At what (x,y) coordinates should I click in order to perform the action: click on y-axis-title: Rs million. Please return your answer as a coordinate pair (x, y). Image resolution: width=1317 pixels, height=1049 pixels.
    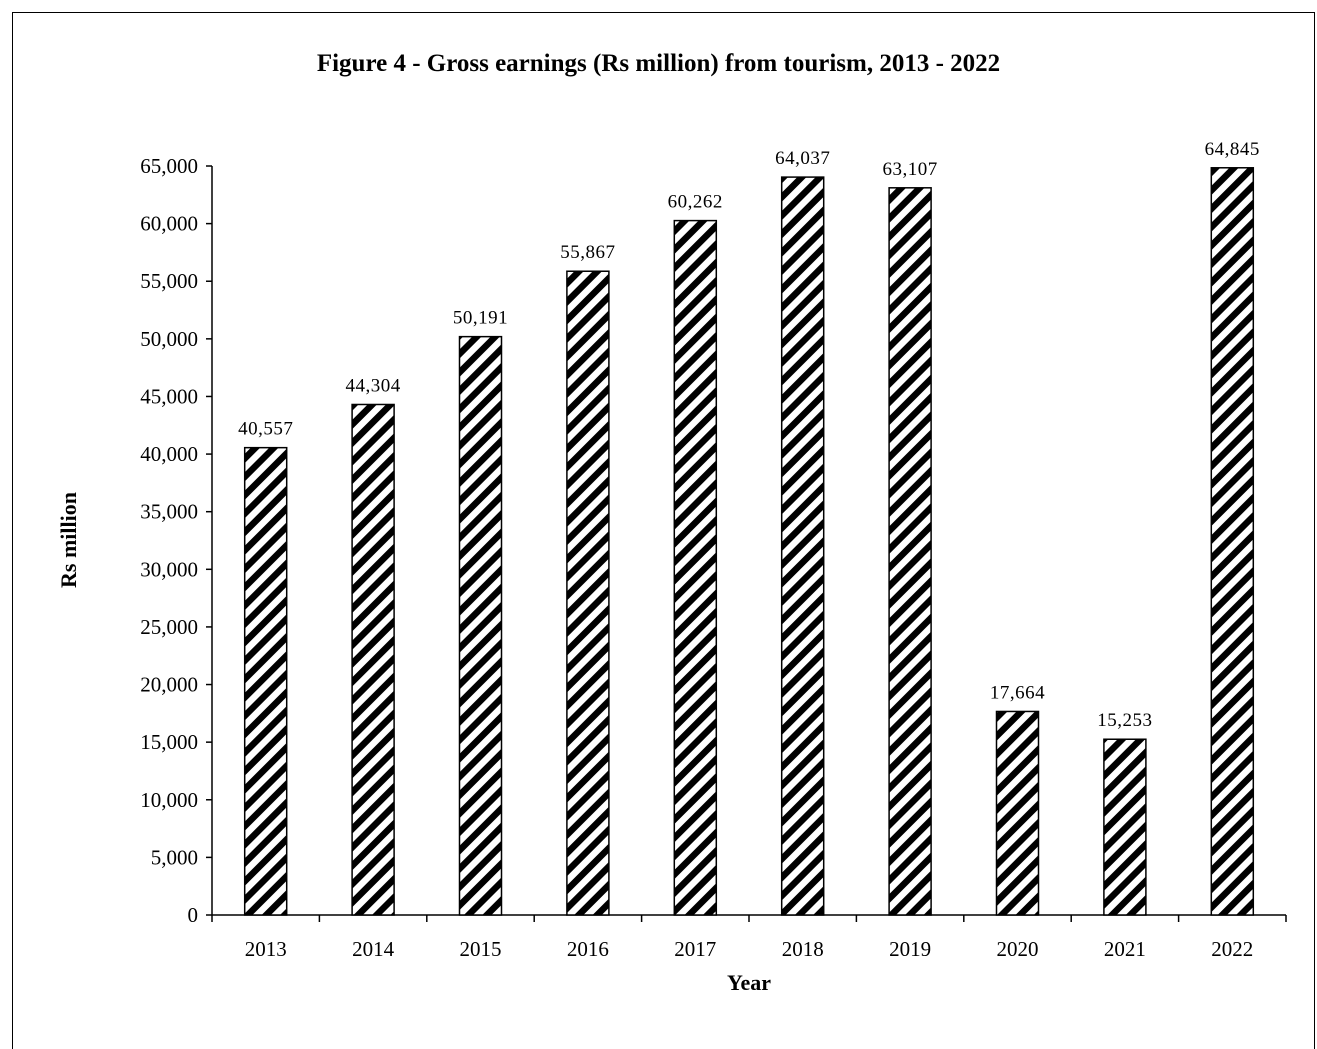
    Looking at the image, I should click on (68, 540).